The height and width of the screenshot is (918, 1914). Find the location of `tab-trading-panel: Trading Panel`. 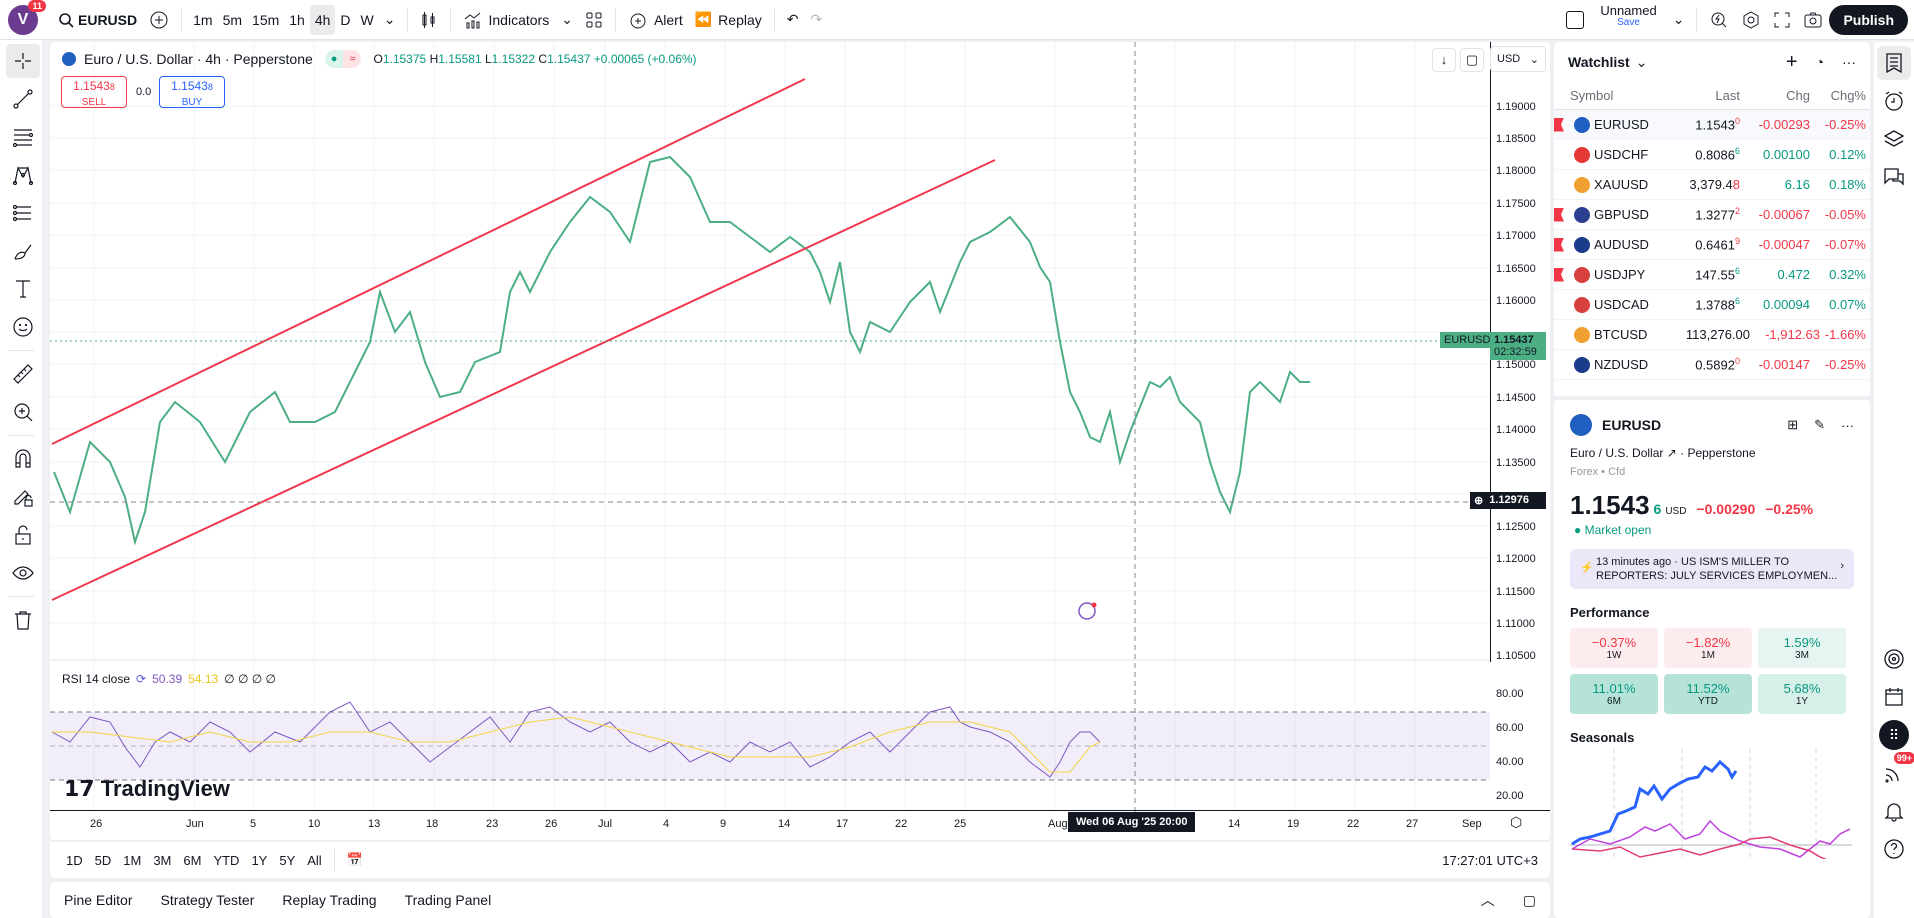

tab-trading-panel: Trading Panel is located at coordinates (448, 900).